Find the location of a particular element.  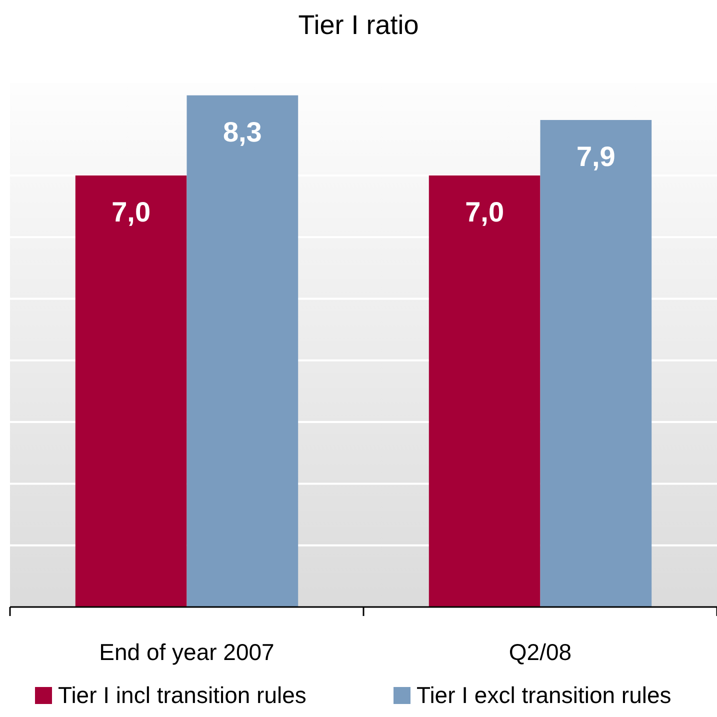

x-tick-label: End of year 2007 is located at coordinates (186, 652).